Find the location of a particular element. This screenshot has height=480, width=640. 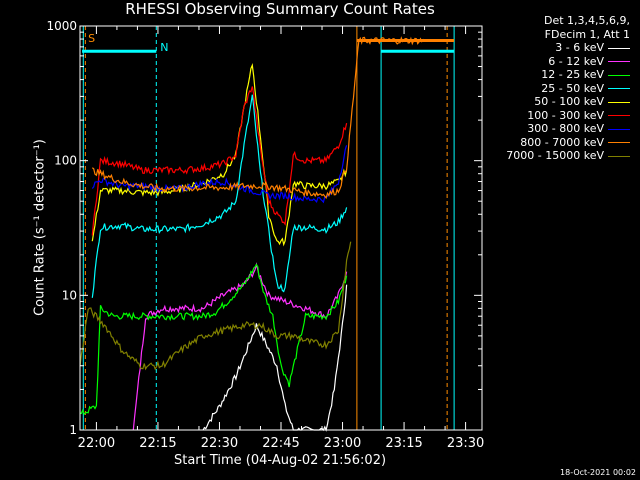

x-tick-label: 22:30 is located at coordinates (219, 443).